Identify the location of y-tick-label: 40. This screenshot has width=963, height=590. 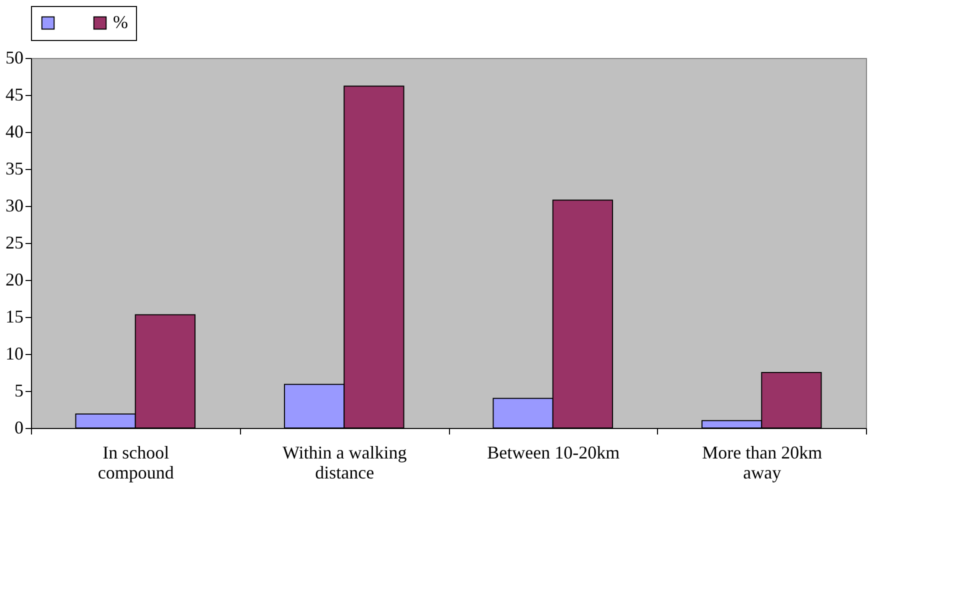
(15, 132).